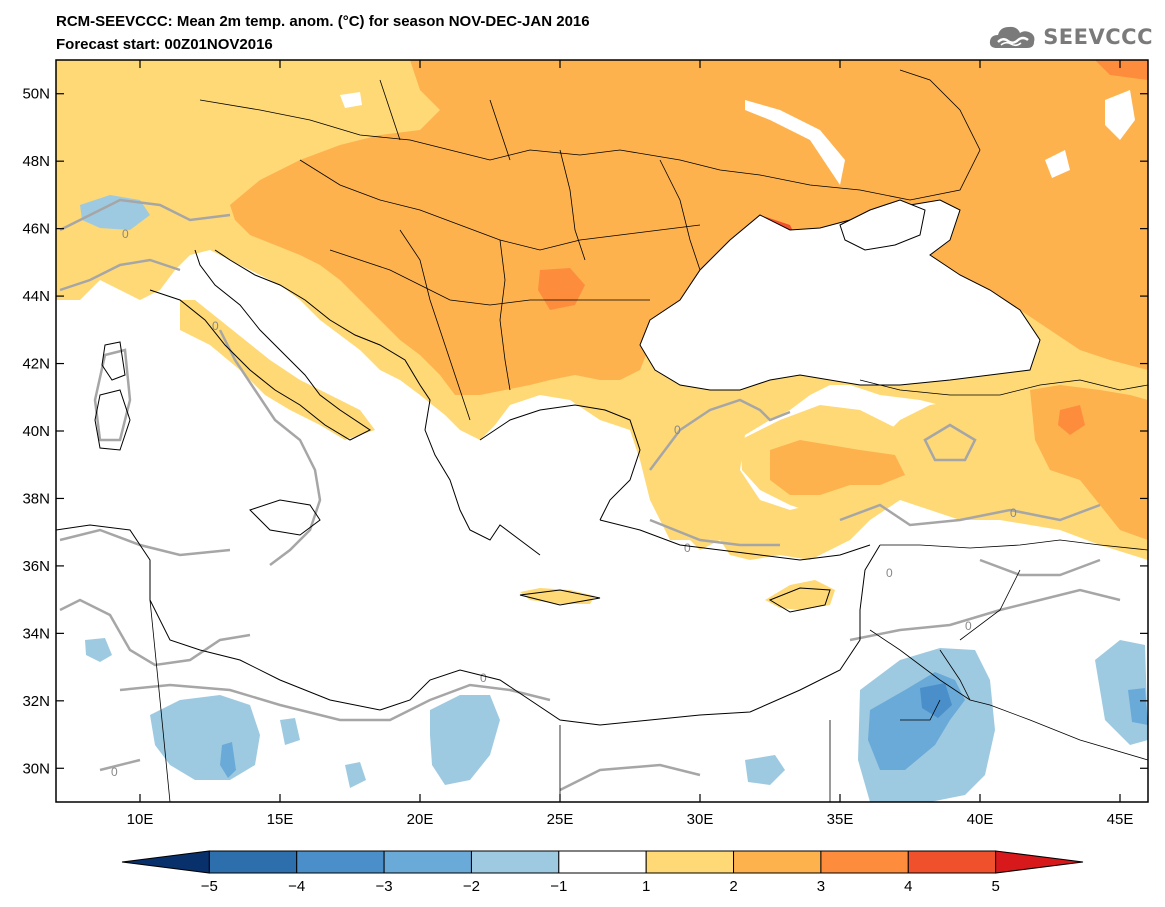 The width and height of the screenshot is (1165, 907). What do you see at coordinates (1120, 819) in the screenshot?
I see `x-tick-label: 45E` at bounding box center [1120, 819].